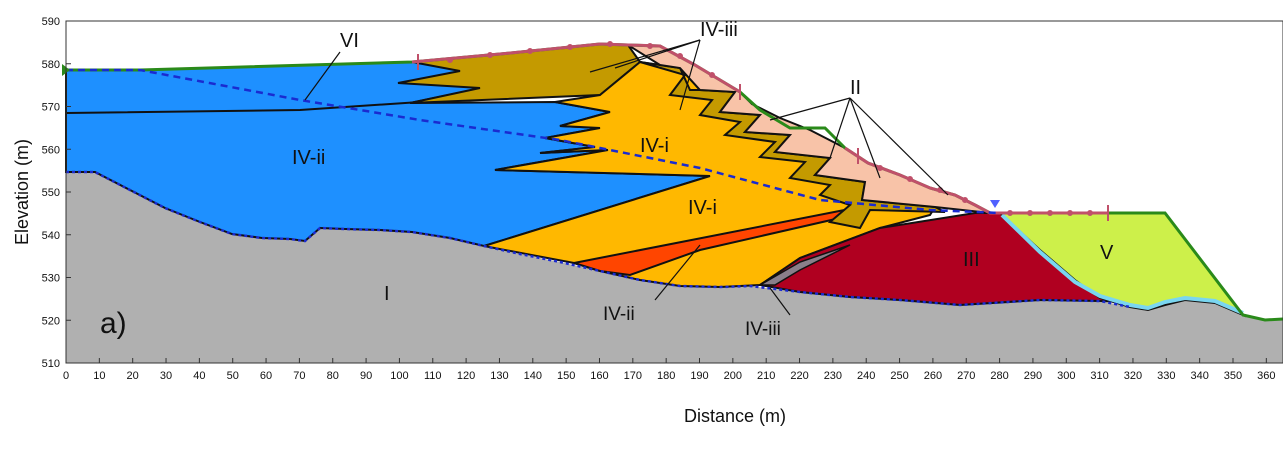 The height and width of the screenshot is (449, 1283). Describe the element at coordinates (866, 376) in the screenshot. I see `x-tick-label: 240` at that location.